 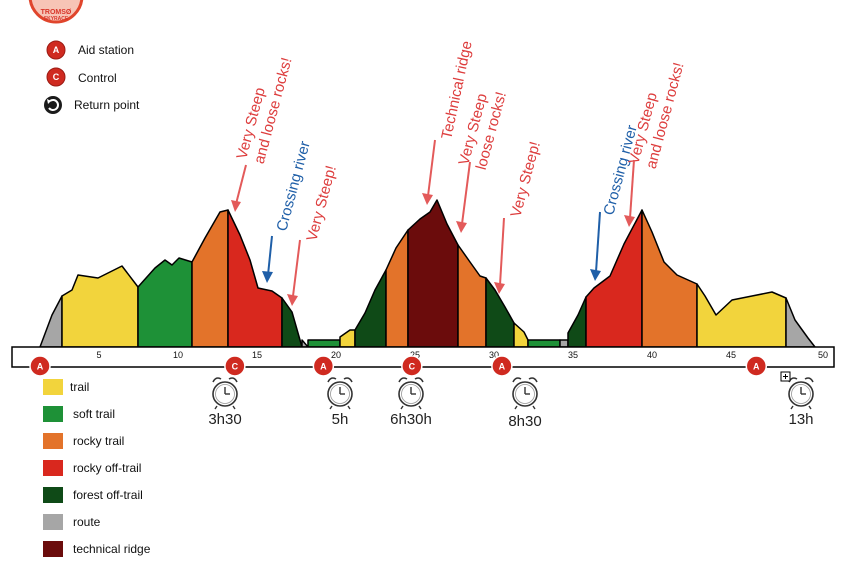 I want to click on annotation-very-steep-loose-rocks-2: Very Steep loose rocks!, so click(x=482, y=159).